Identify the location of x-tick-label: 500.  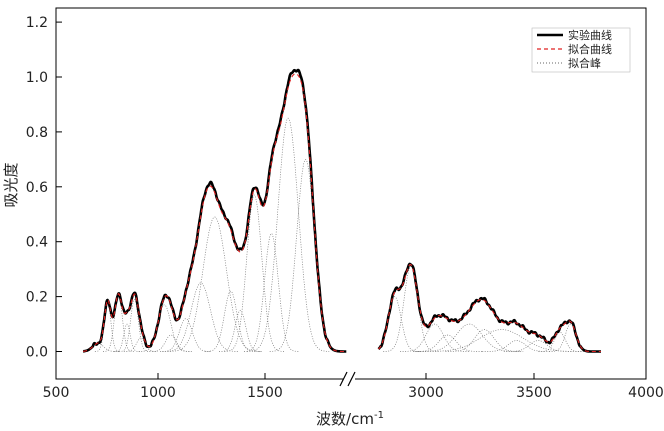
(56, 393).